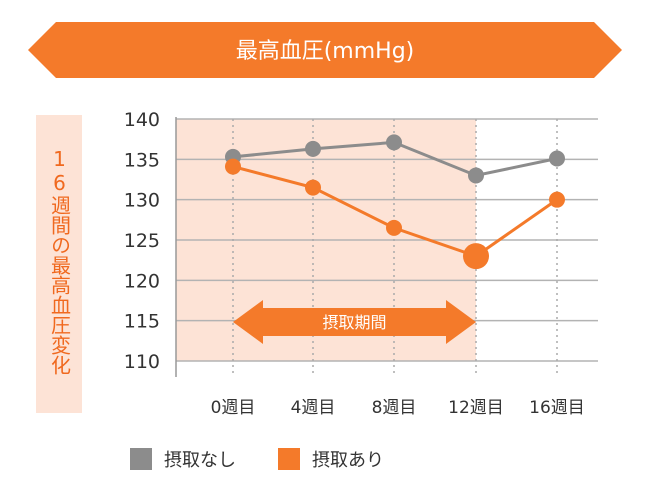 The image size is (650, 504). Describe the element at coordinates (142, 281) in the screenshot. I see `y-tick-label: 120` at that location.